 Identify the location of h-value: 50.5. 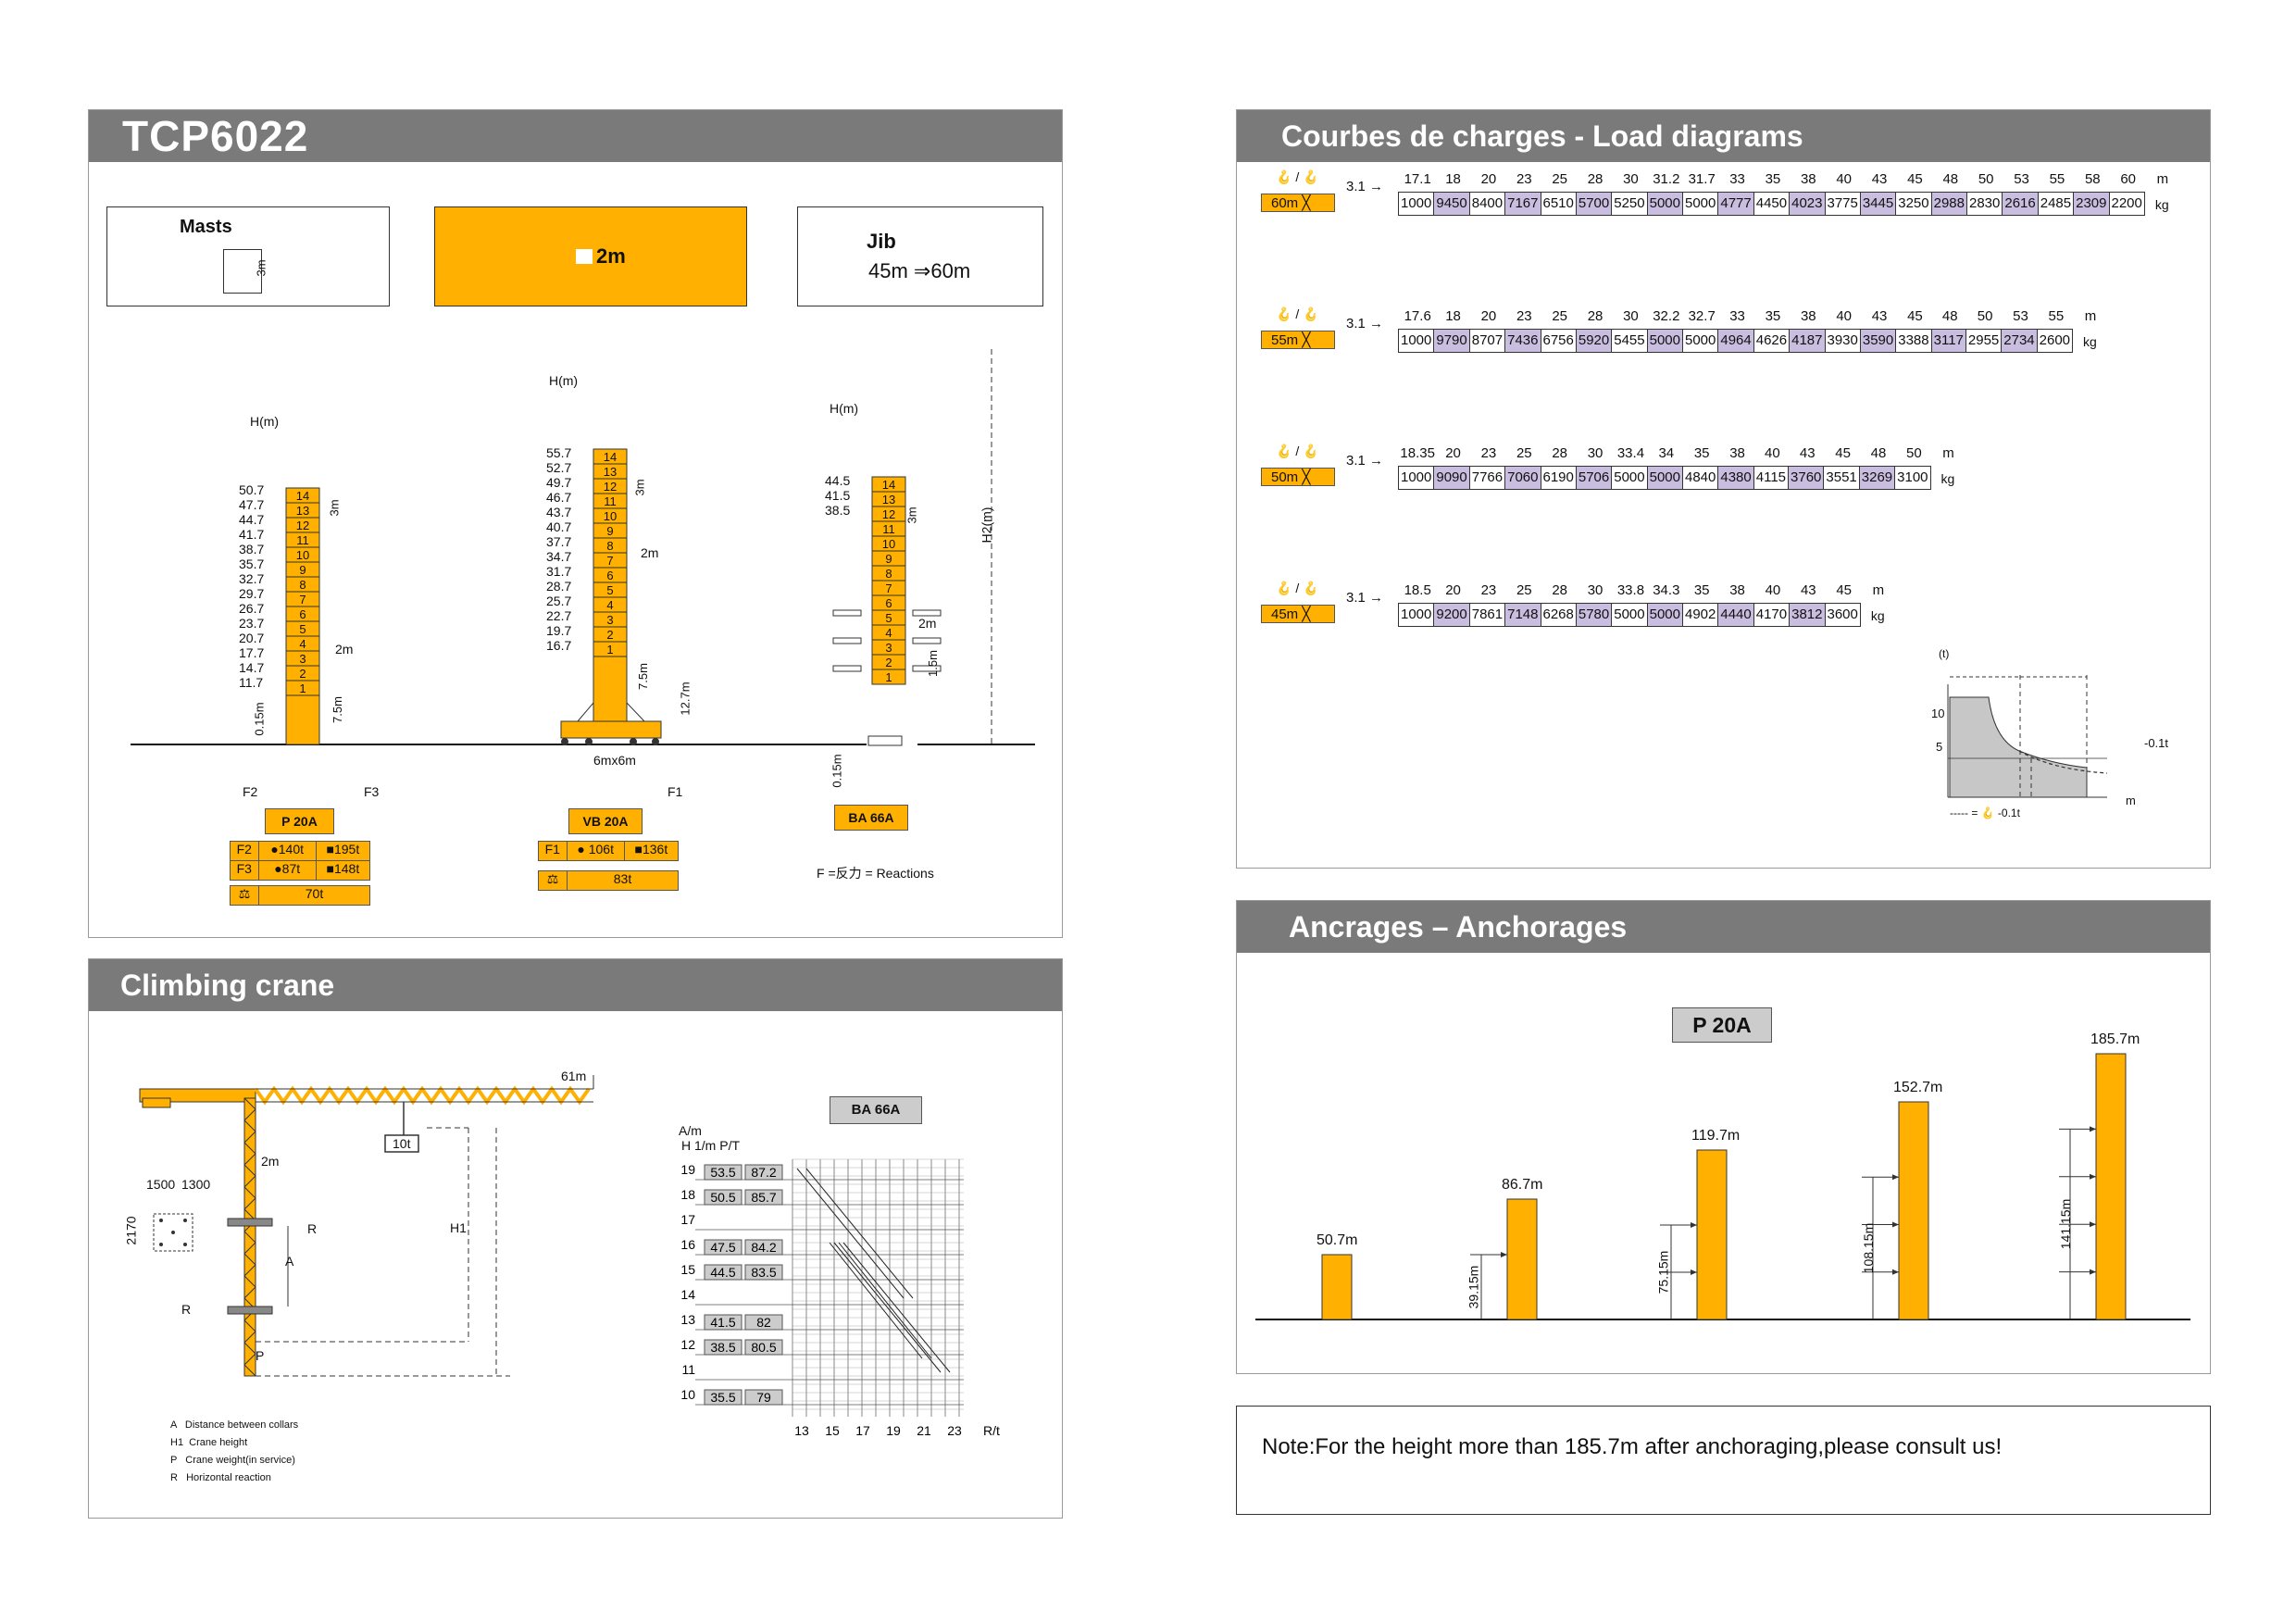
(722, 1197).